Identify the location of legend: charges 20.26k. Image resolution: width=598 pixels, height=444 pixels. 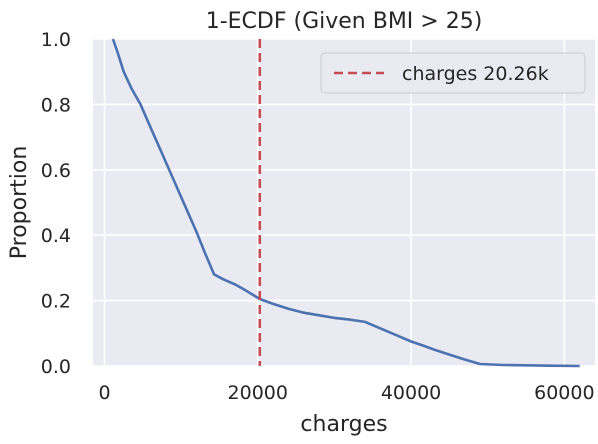
(453, 73).